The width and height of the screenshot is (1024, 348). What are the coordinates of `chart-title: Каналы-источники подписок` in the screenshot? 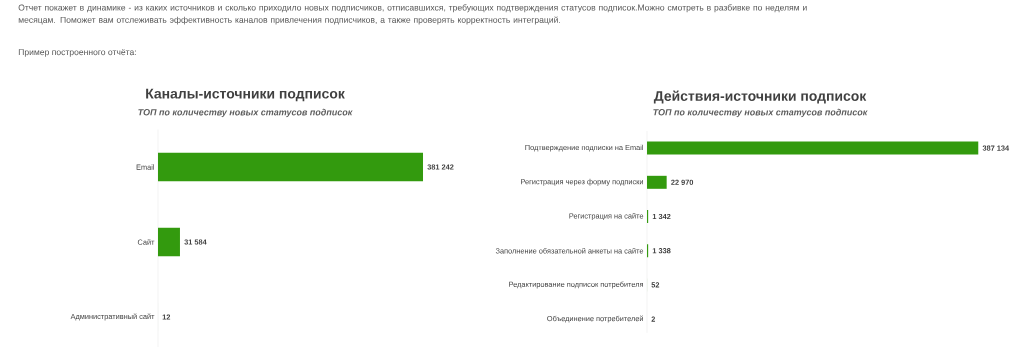 It's located at (245, 95).